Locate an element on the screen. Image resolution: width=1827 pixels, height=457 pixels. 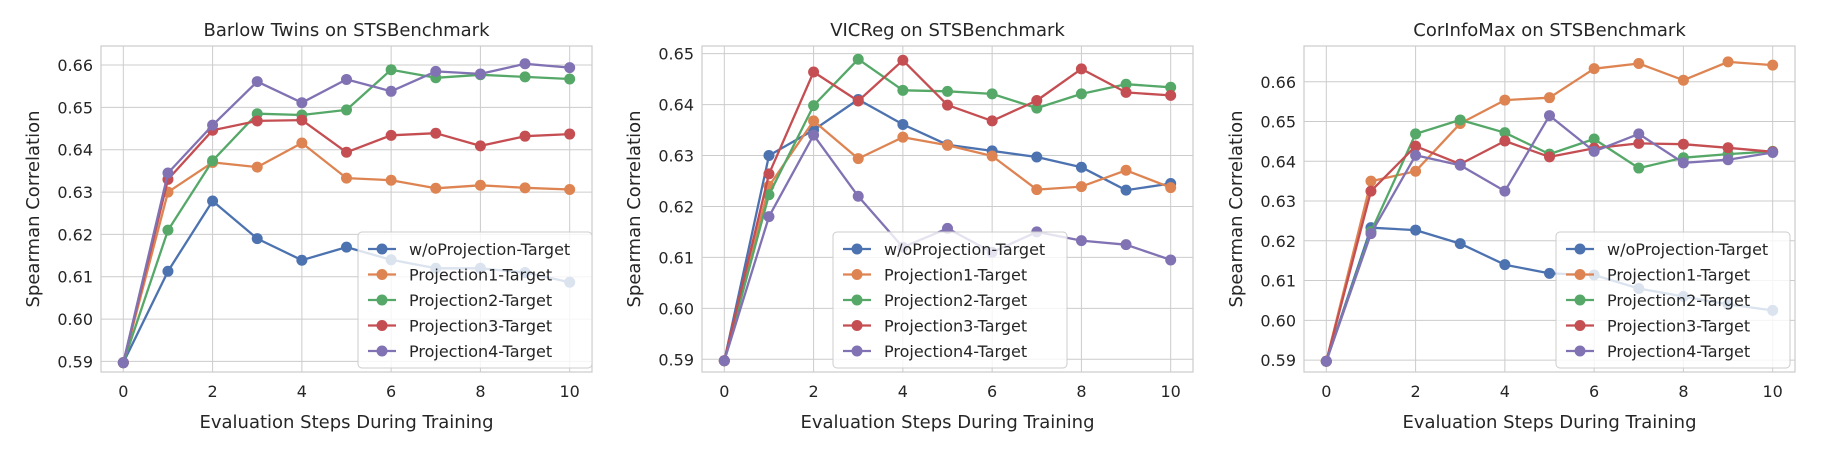
chart-title: Barlow Twins on STSBenchmark is located at coordinates (347, 30).